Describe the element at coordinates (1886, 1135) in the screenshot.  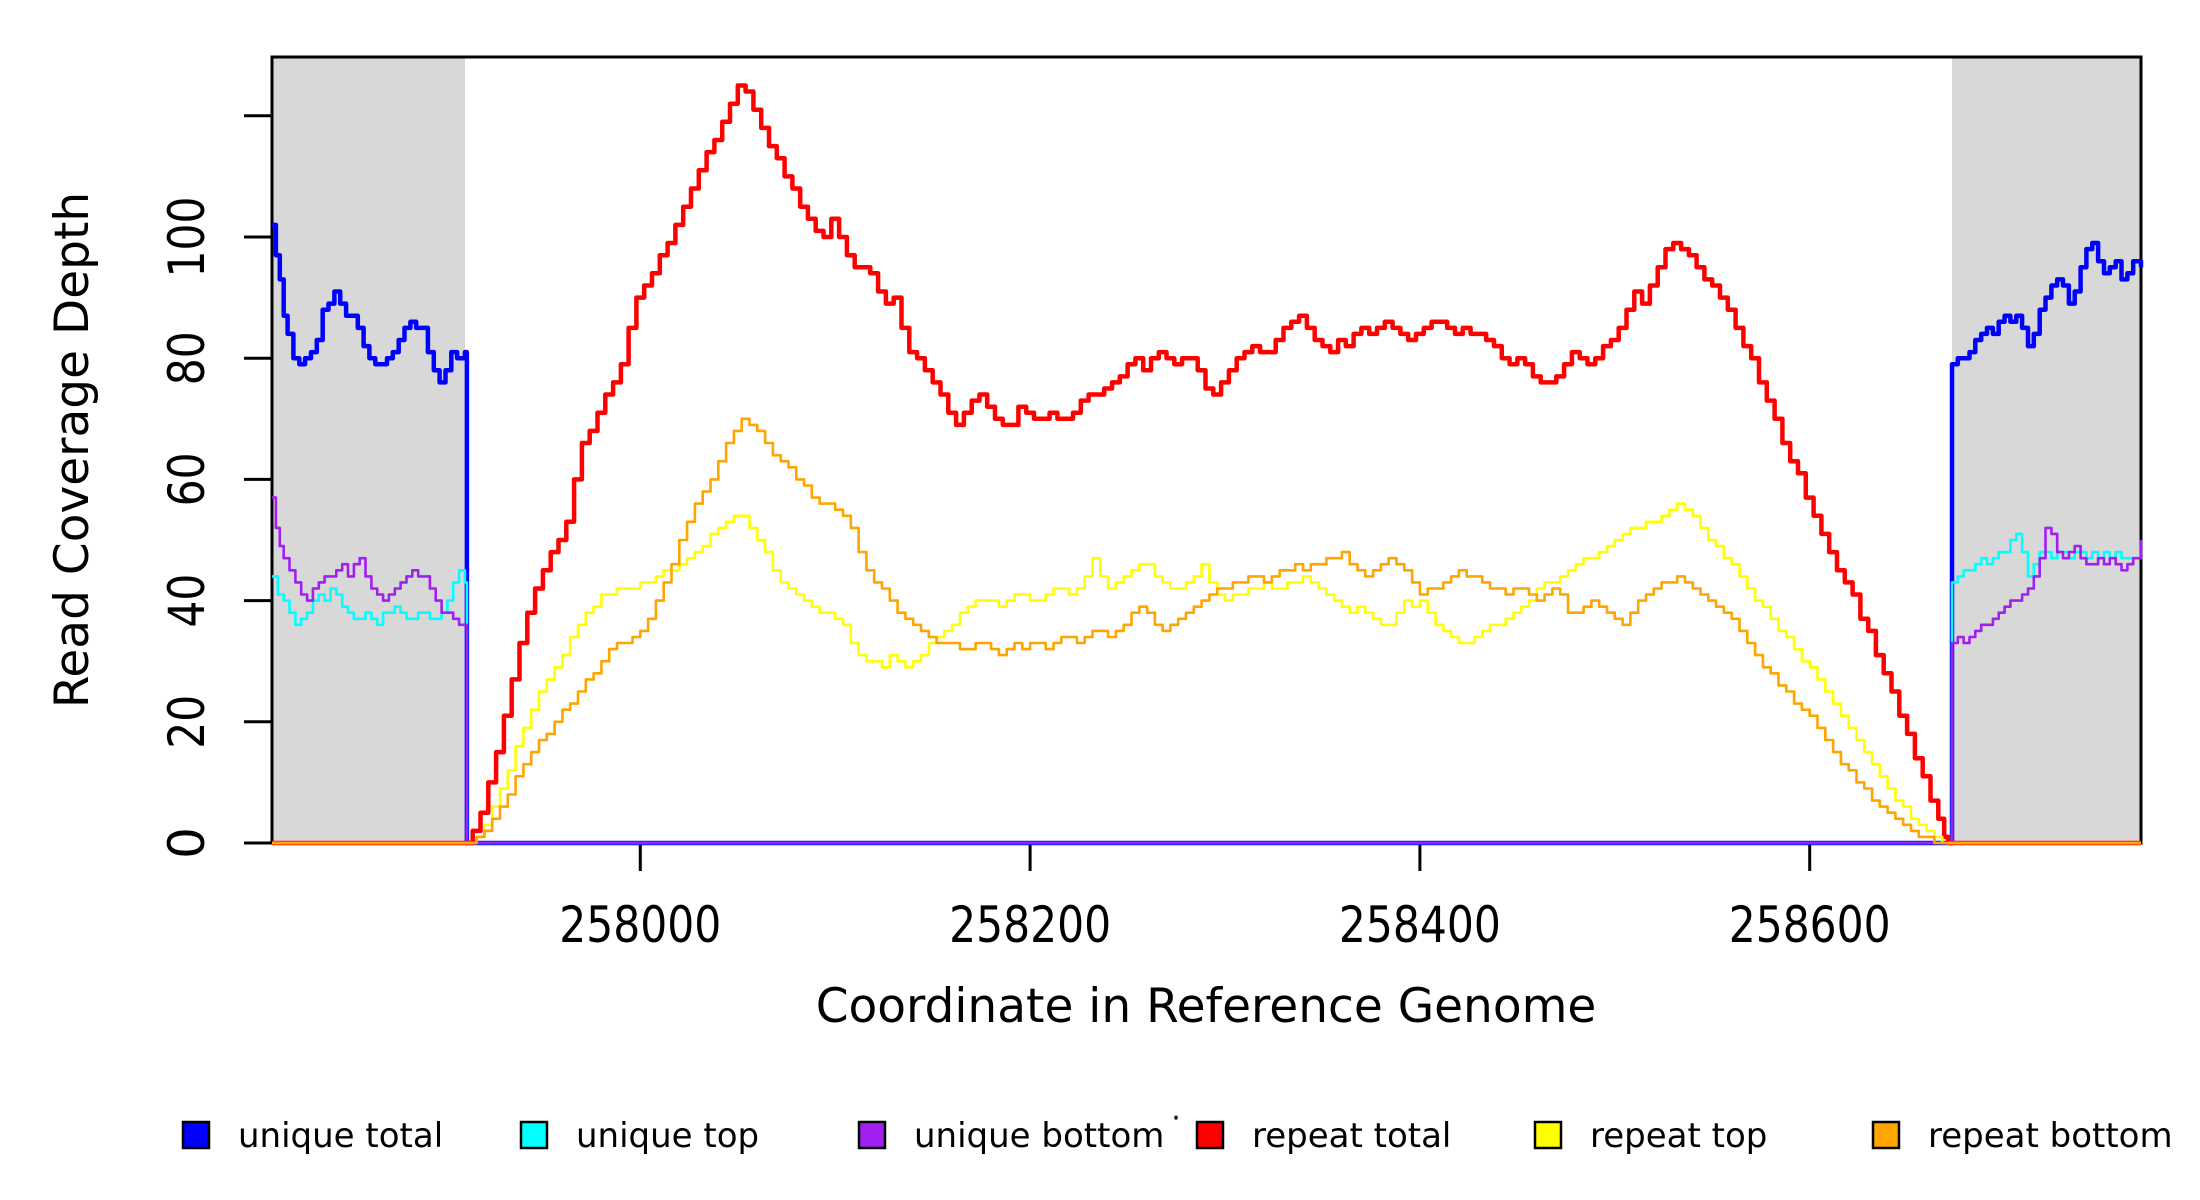
I see `legend-swatch-repeat-bottom` at that location.